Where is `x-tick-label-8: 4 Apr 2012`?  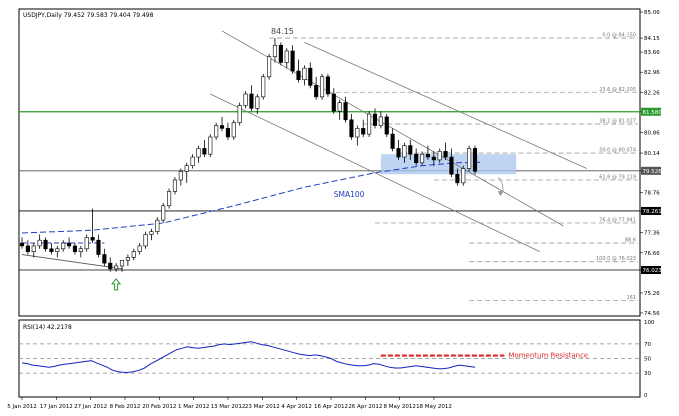
x-tick-label-8: 4 Apr 2012 is located at coordinates (296, 407).